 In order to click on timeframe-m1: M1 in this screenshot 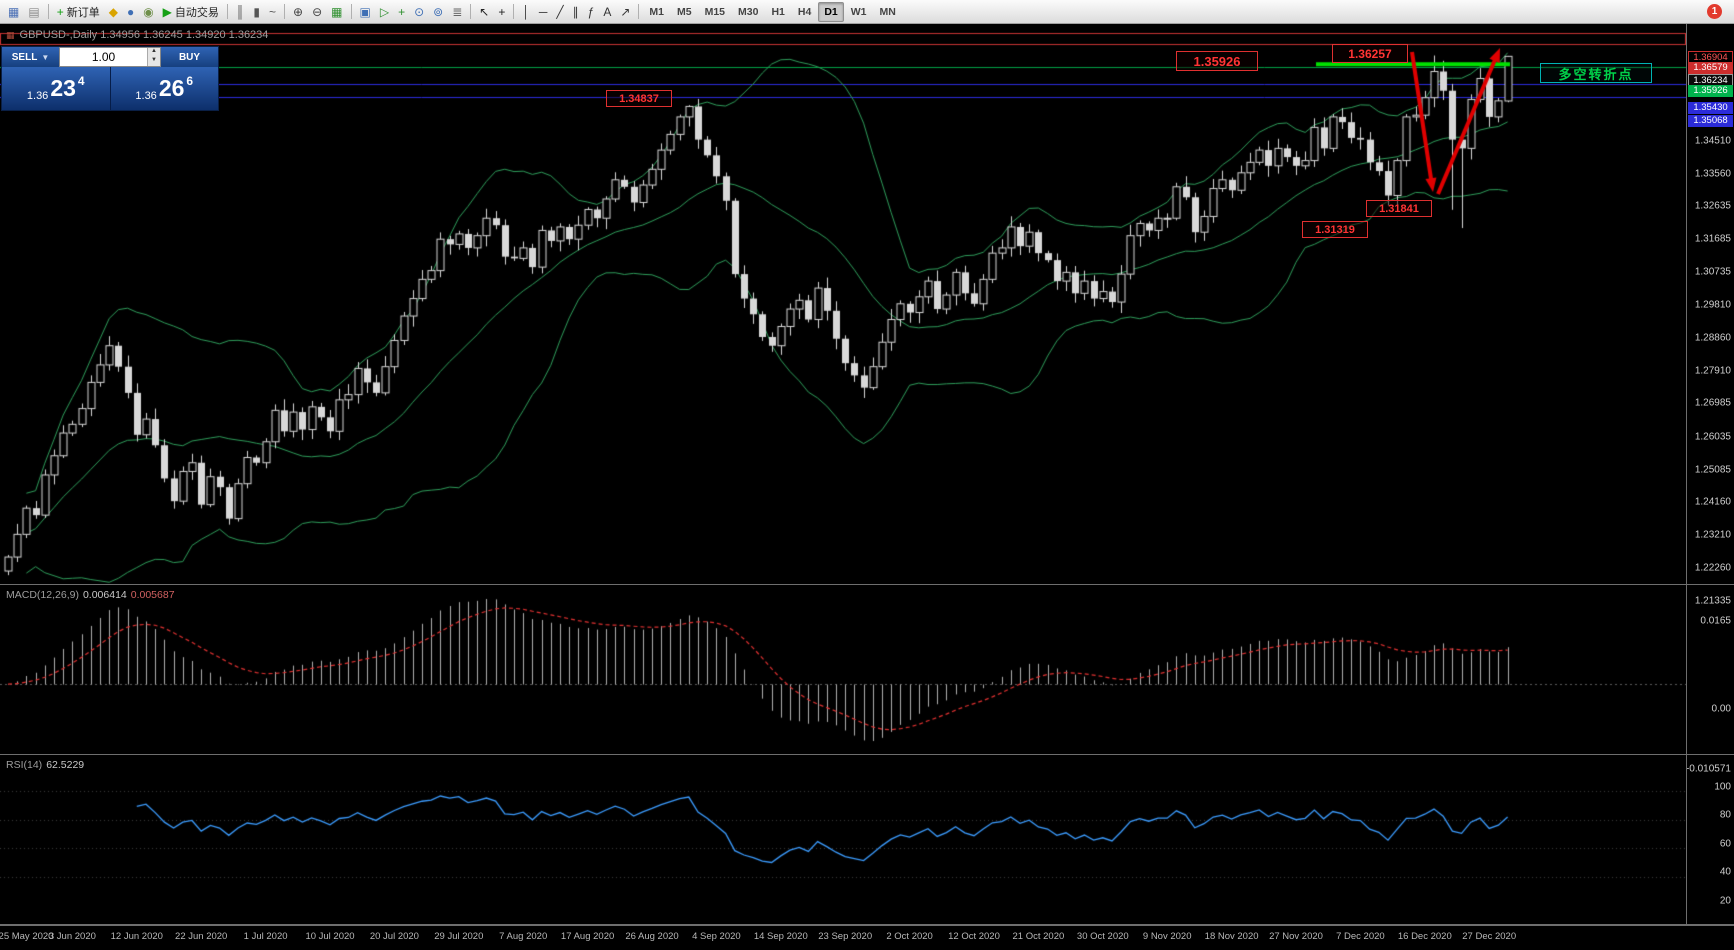, I will do `click(656, 11)`.